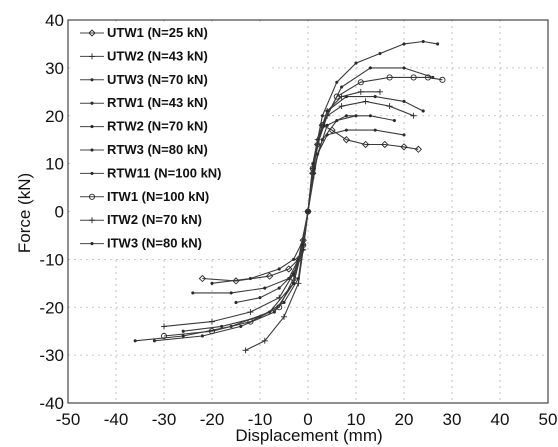  Describe the element at coordinates (404, 419) in the screenshot. I see `x-tick-label: 20` at that location.